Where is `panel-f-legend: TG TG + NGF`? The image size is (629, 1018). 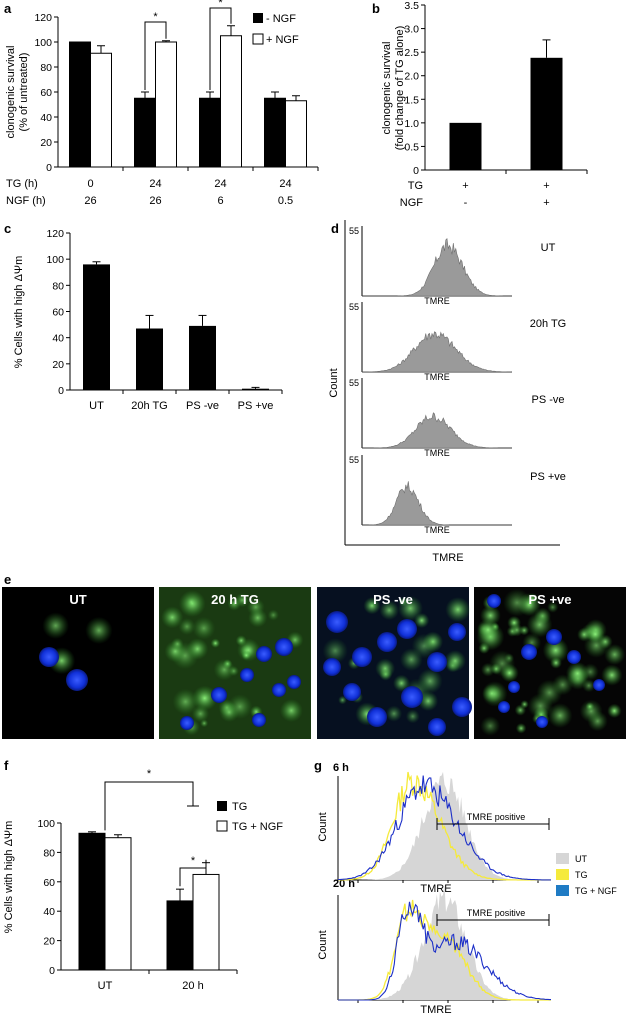 panel-f-legend: TG TG + NGF is located at coordinates (249, 817).